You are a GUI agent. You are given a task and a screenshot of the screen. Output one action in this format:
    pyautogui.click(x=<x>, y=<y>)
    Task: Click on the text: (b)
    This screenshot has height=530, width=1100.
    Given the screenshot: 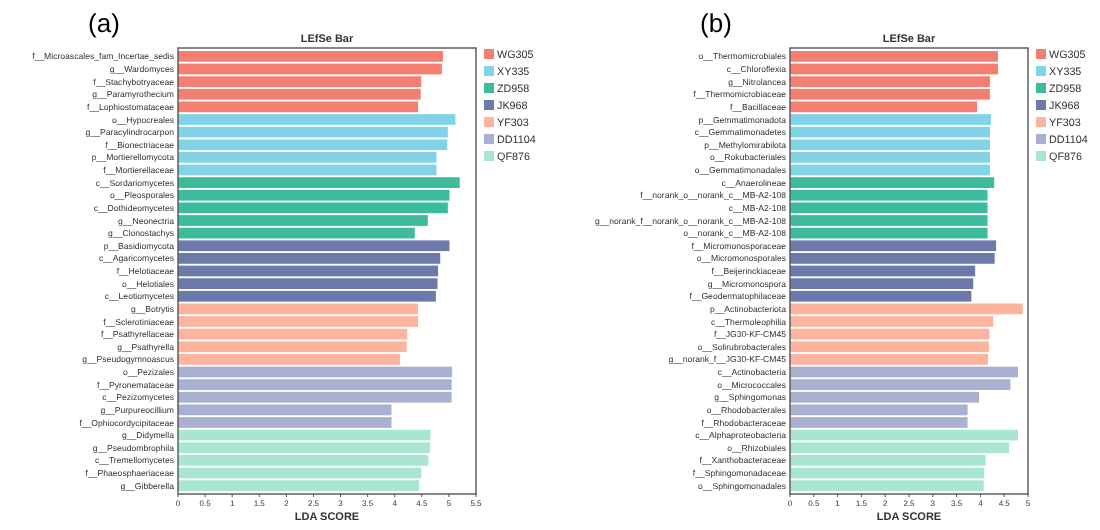 What is the action you would take?
    pyautogui.click(x=716, y=23)
    